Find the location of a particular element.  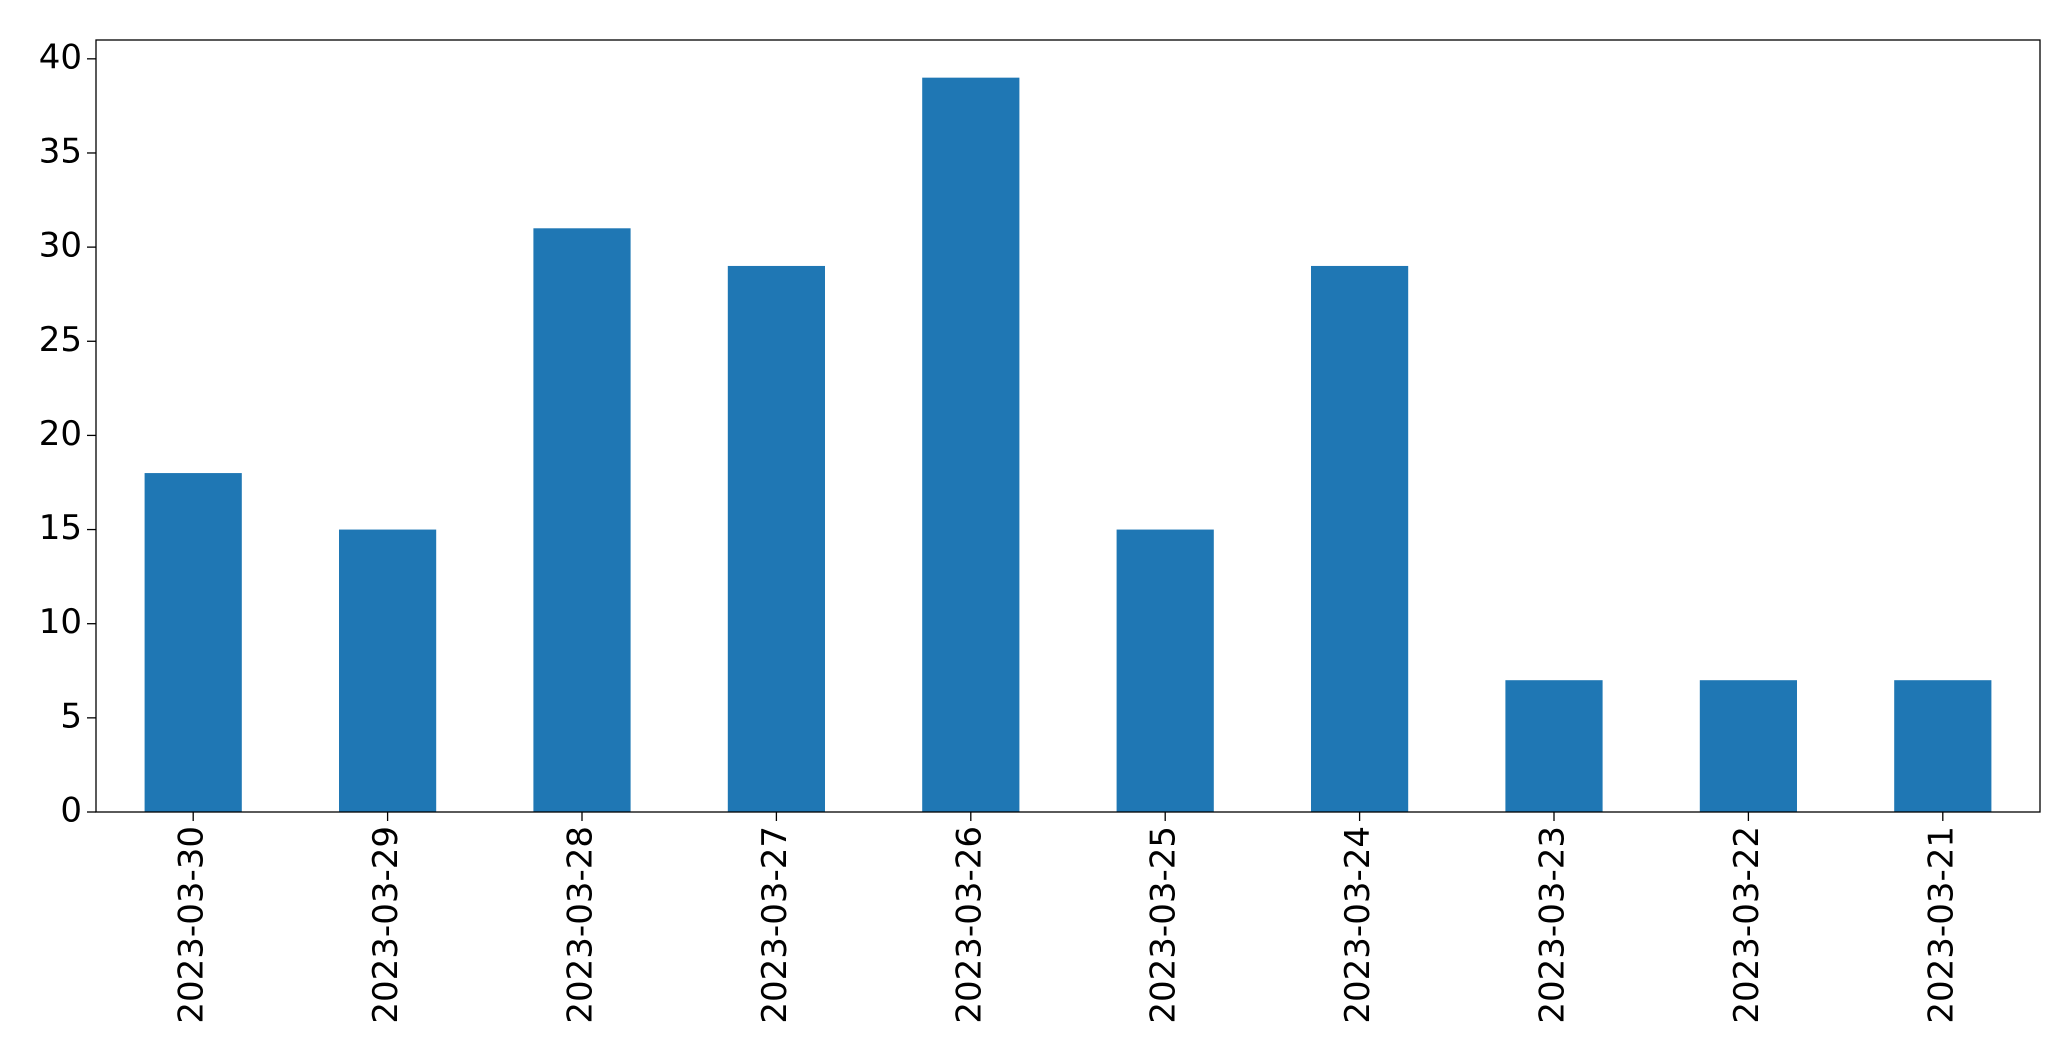

y-tick-label: 15 is located at coordinates (60, 528).